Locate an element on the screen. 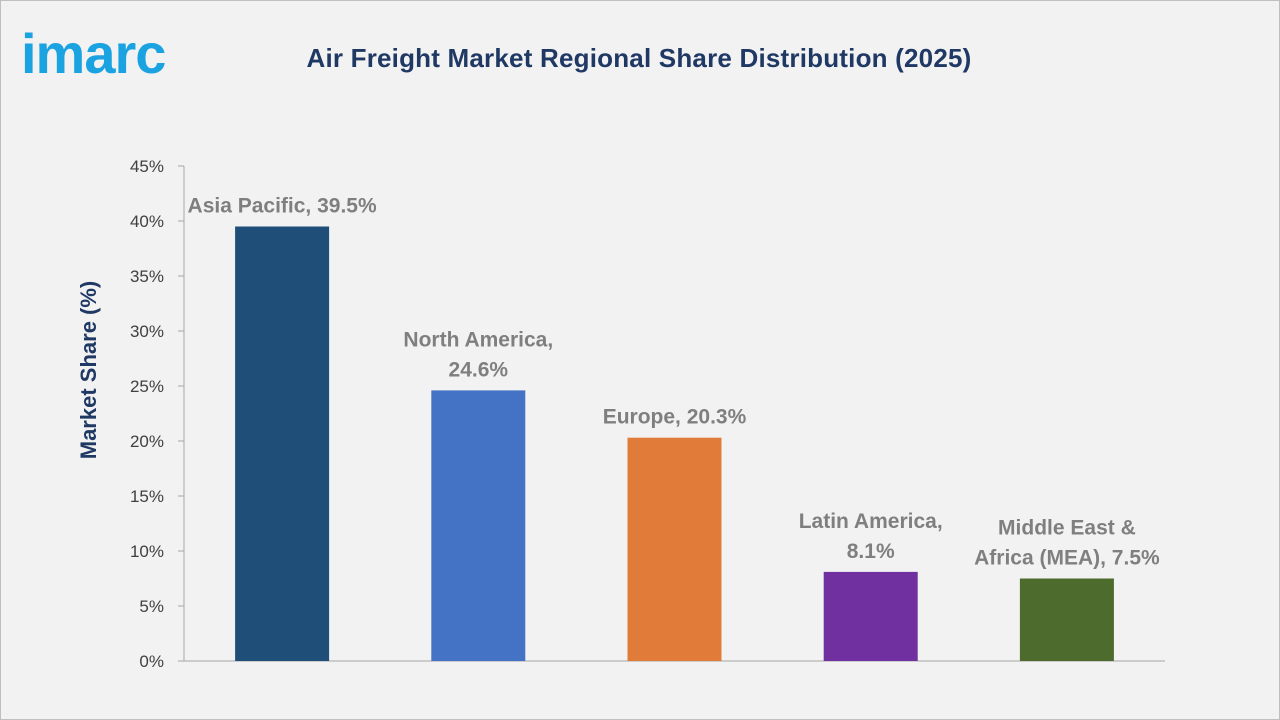  y-tick-label: 5% is located at coordinates (151, 606).